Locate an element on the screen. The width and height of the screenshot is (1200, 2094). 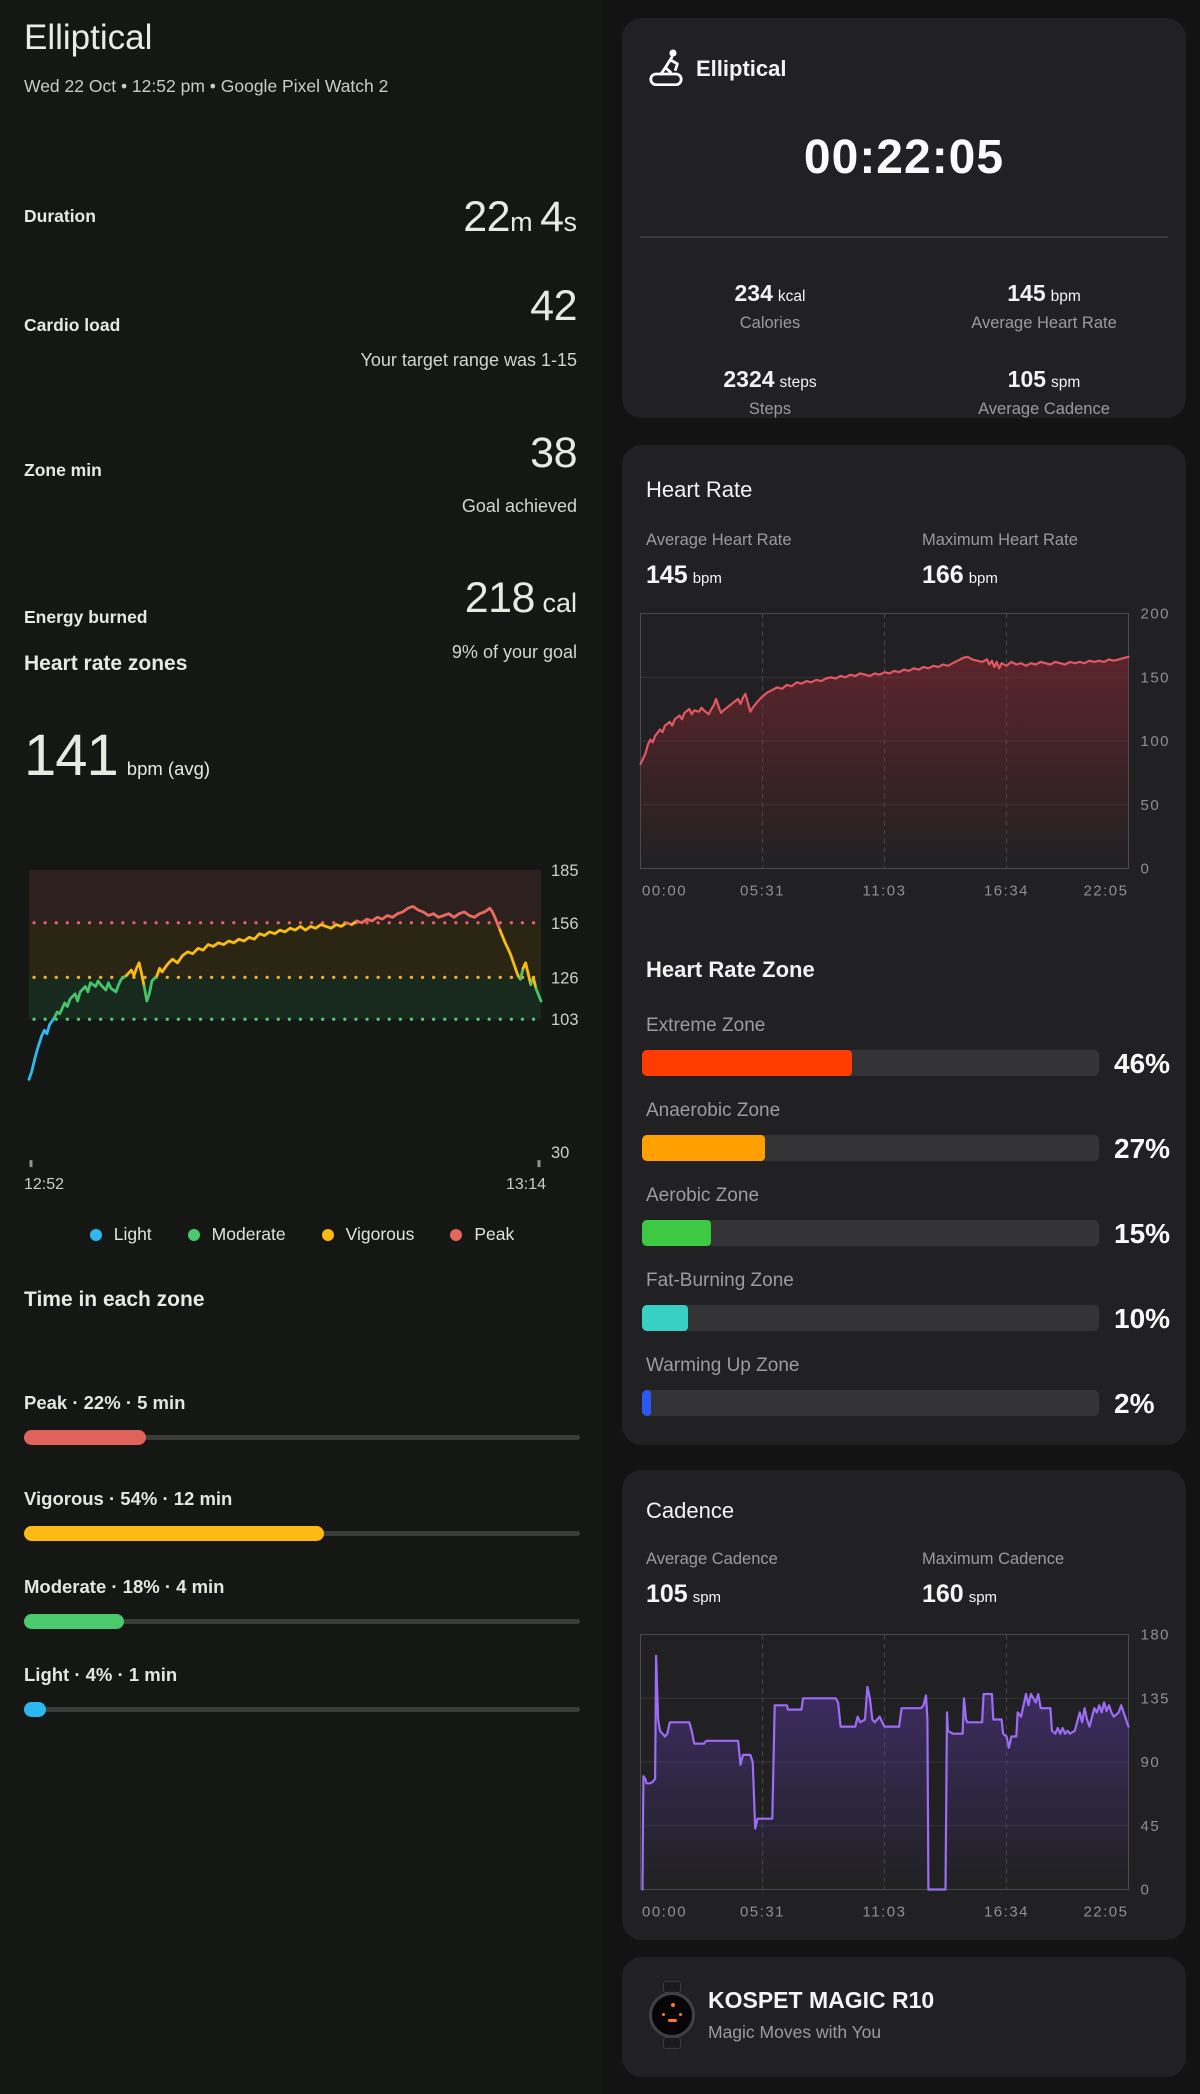
duration-label: Duration is located at coordinates (60, 216).